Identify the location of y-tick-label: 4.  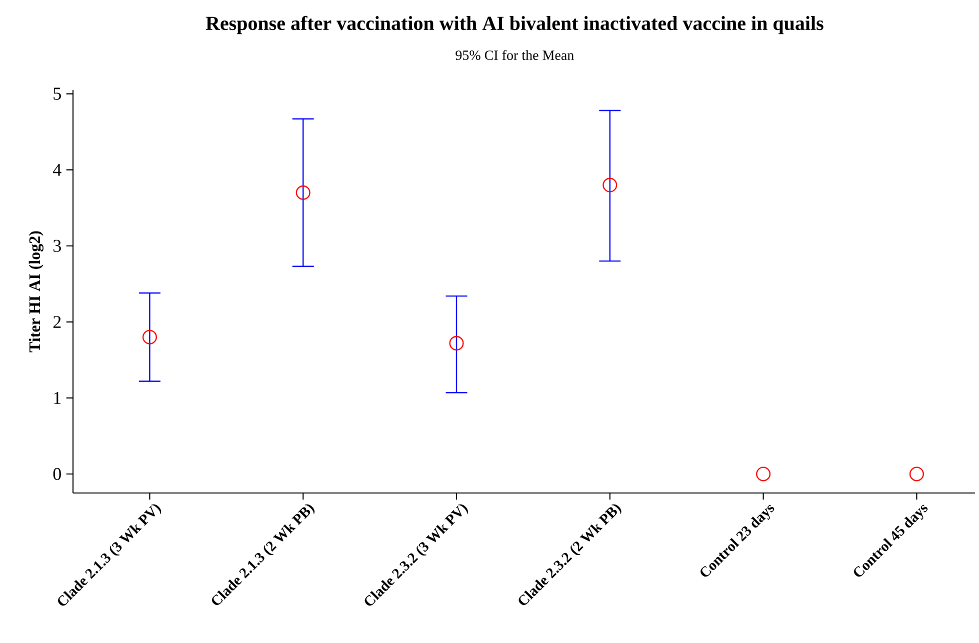
(57, 170).